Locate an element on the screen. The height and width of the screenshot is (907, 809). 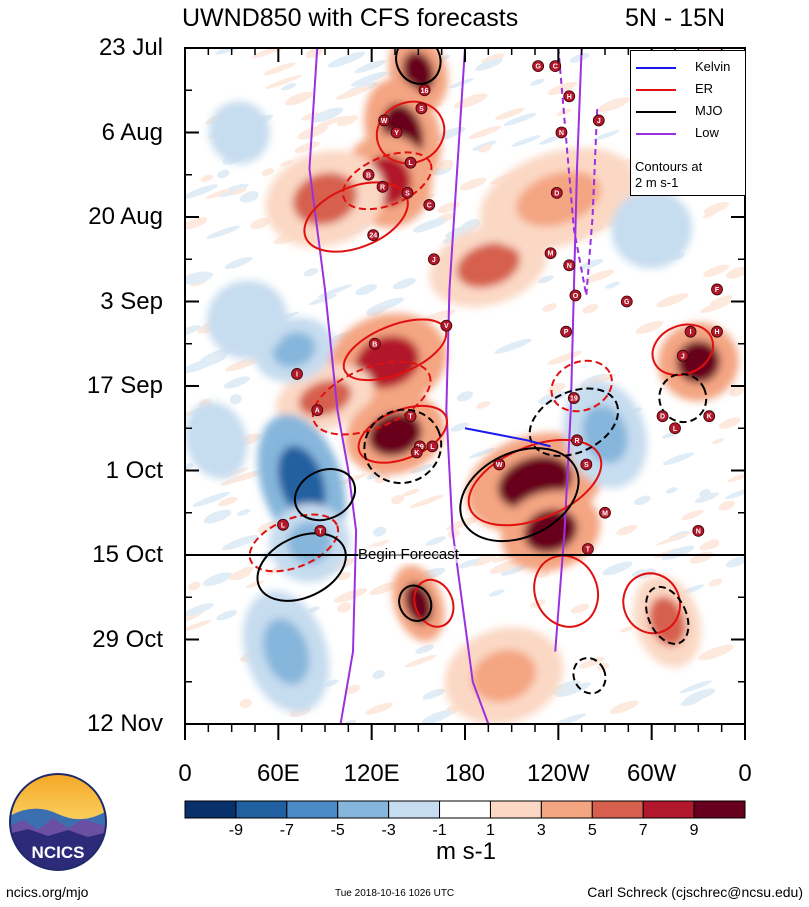
x-tick-label: 60E is located at coordinates (278, 773).